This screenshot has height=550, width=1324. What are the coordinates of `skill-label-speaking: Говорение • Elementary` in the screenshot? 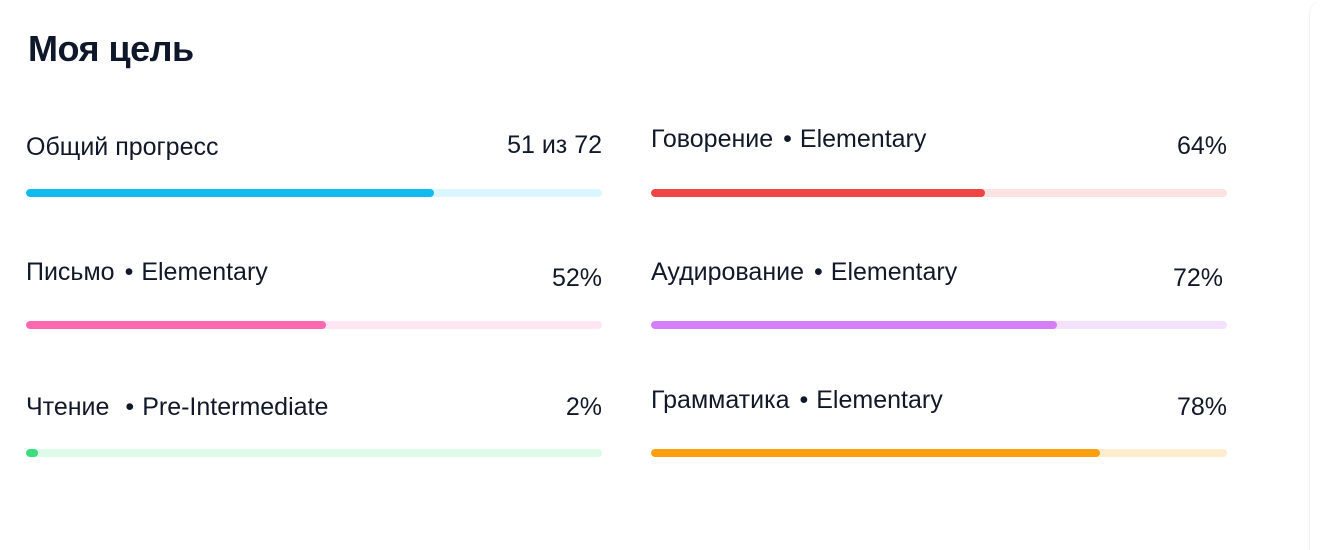 It's located at (788, 139).